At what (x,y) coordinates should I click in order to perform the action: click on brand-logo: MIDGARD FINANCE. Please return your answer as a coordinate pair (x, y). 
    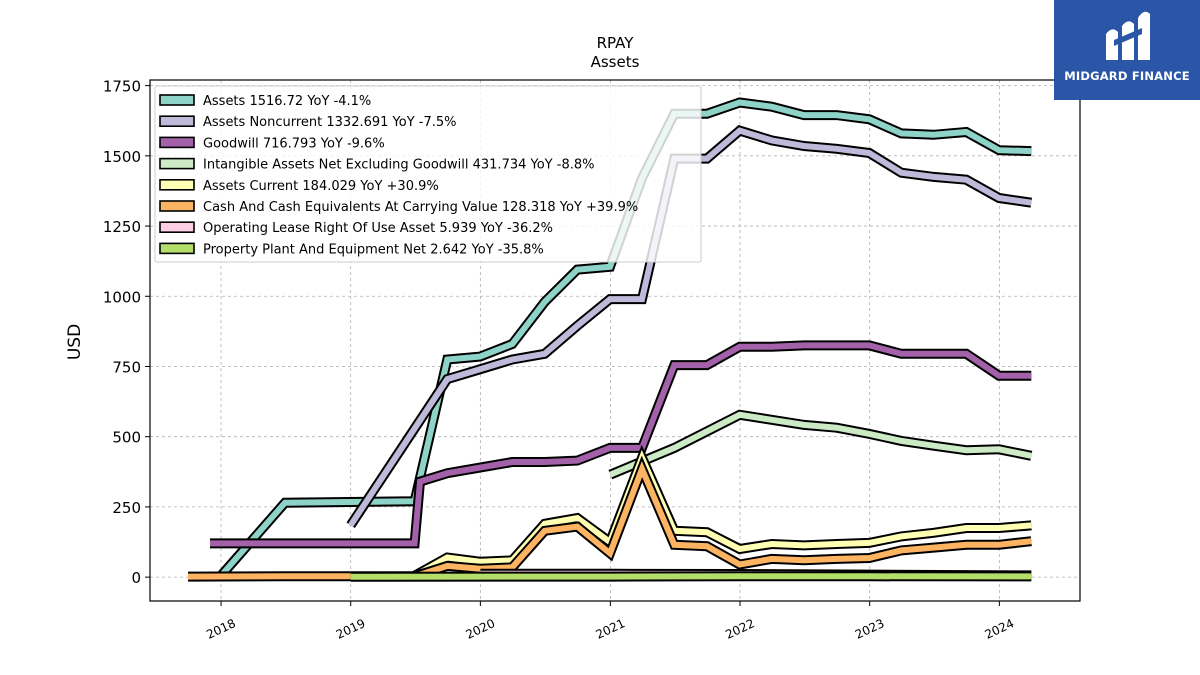
    Looking at the image, I should click on (1127, 50).